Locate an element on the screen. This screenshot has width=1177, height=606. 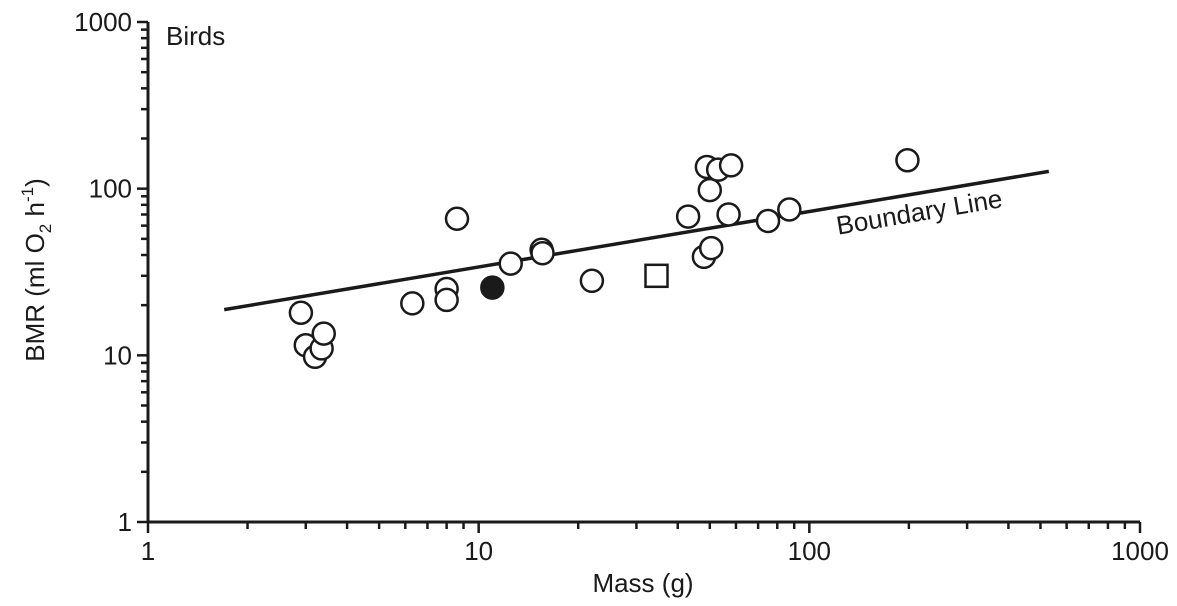
y-tick-label: 1 is located at coordinates (125, 522).